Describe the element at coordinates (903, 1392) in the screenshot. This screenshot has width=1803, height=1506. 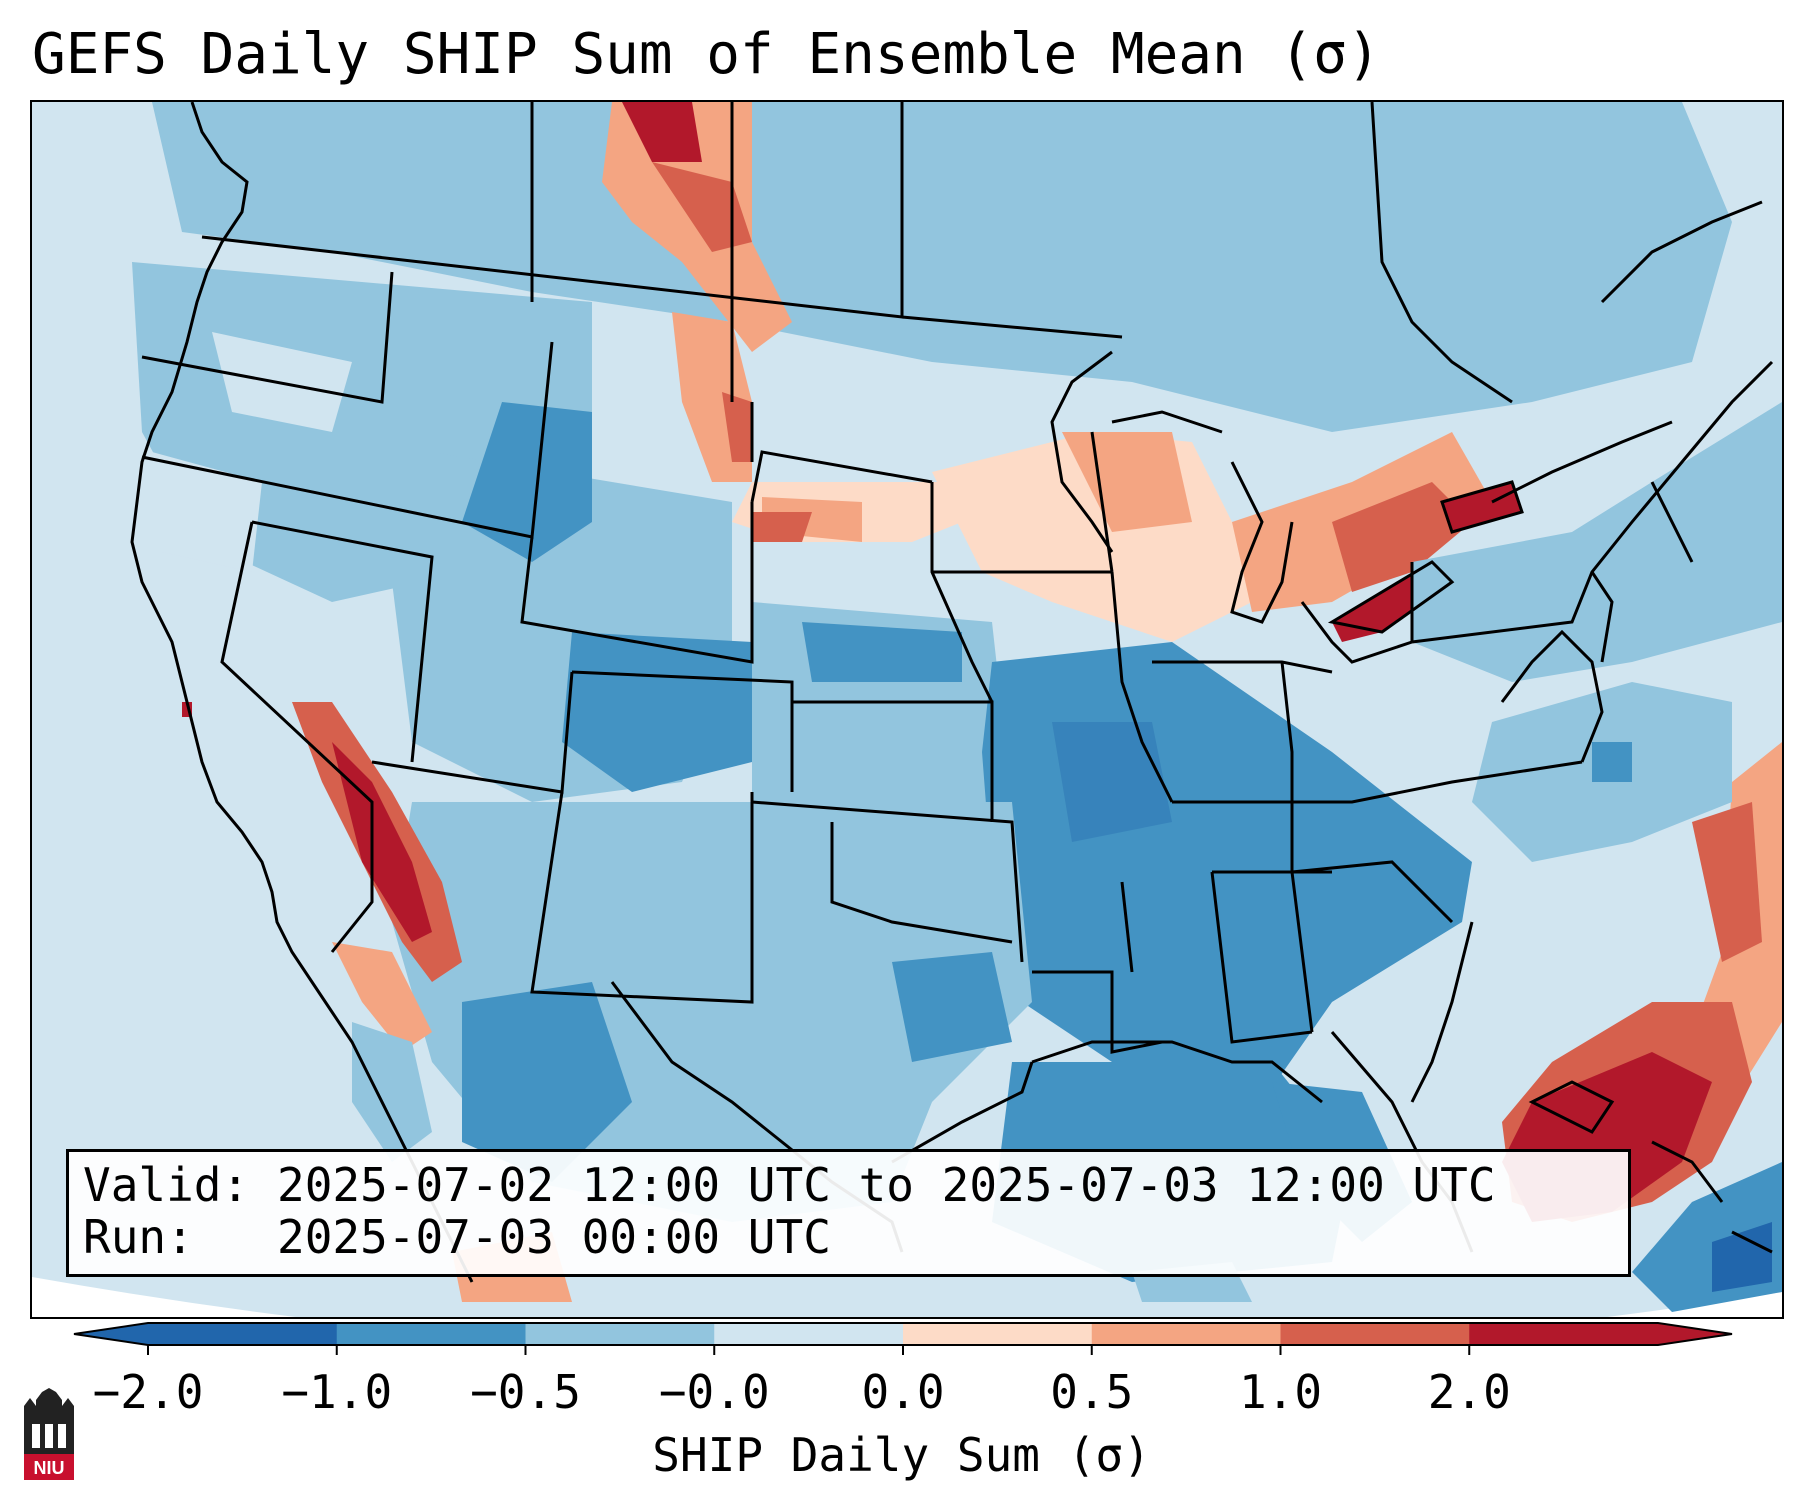
I see `colorbar-tick-label: 0.0` at that location.